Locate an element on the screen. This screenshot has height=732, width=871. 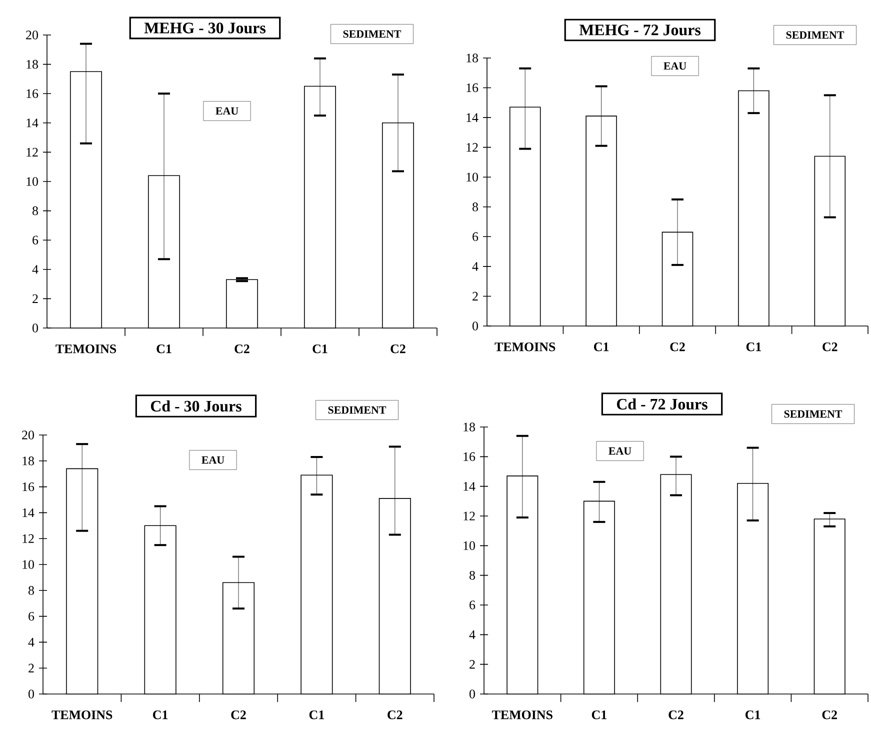
chart-title: Cd - 72 Jours is located at coordinates (662, 404).